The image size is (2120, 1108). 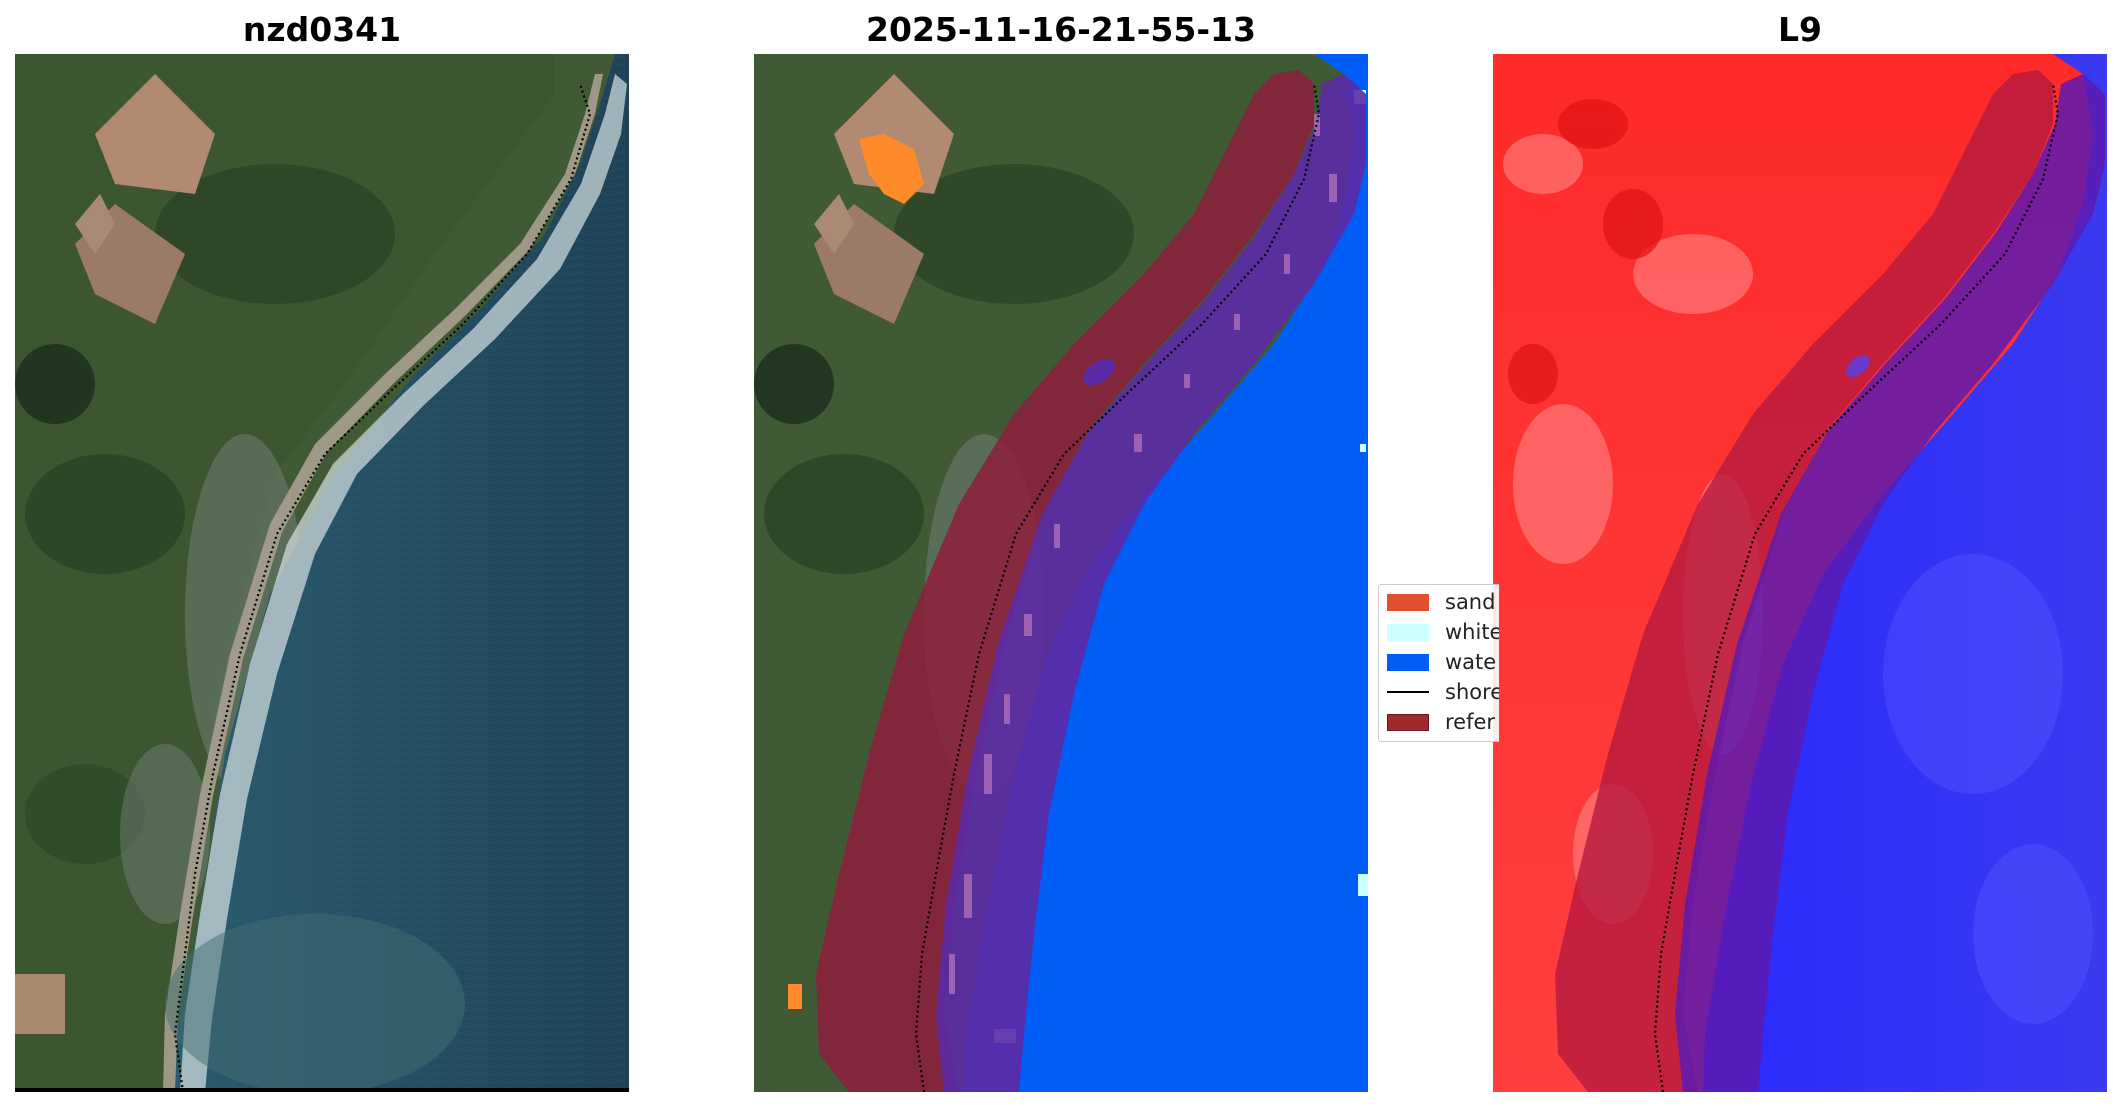 I want to click on legend-item-water: wate, so click(x=1443, y=662).